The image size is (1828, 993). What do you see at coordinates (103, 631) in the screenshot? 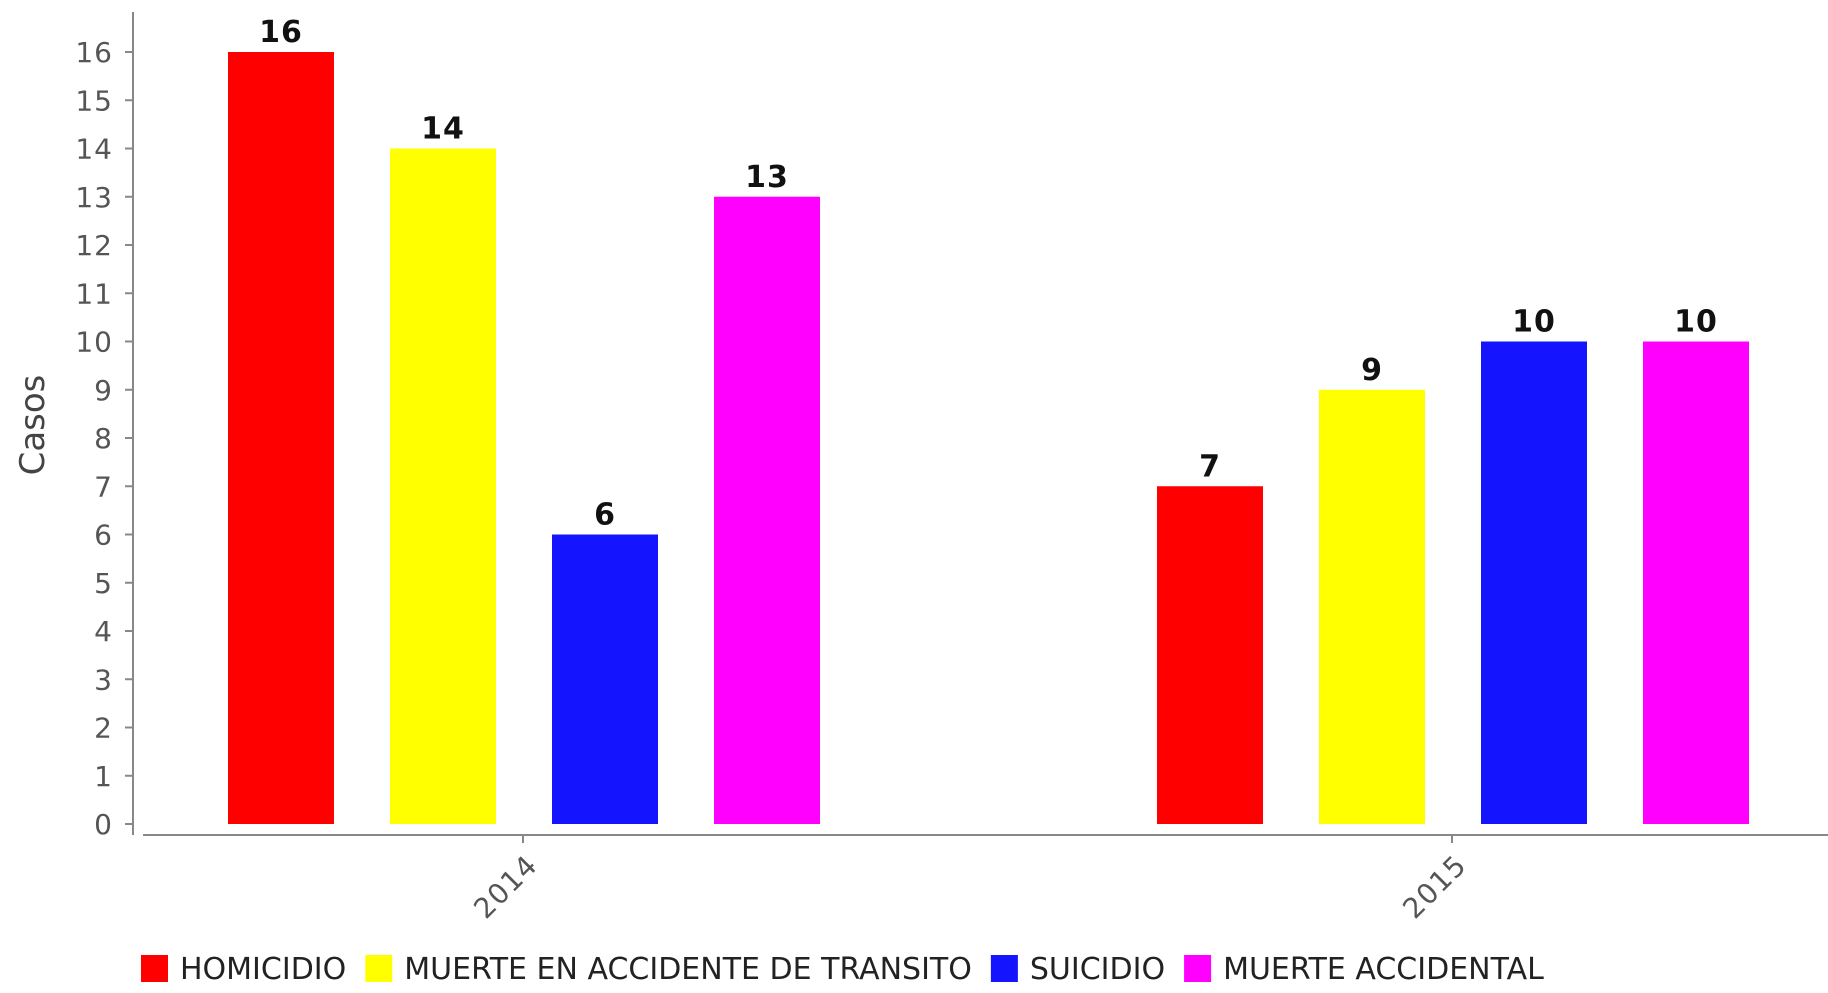
I see `y-tick-label: 4` at bounding box center [103, 631].